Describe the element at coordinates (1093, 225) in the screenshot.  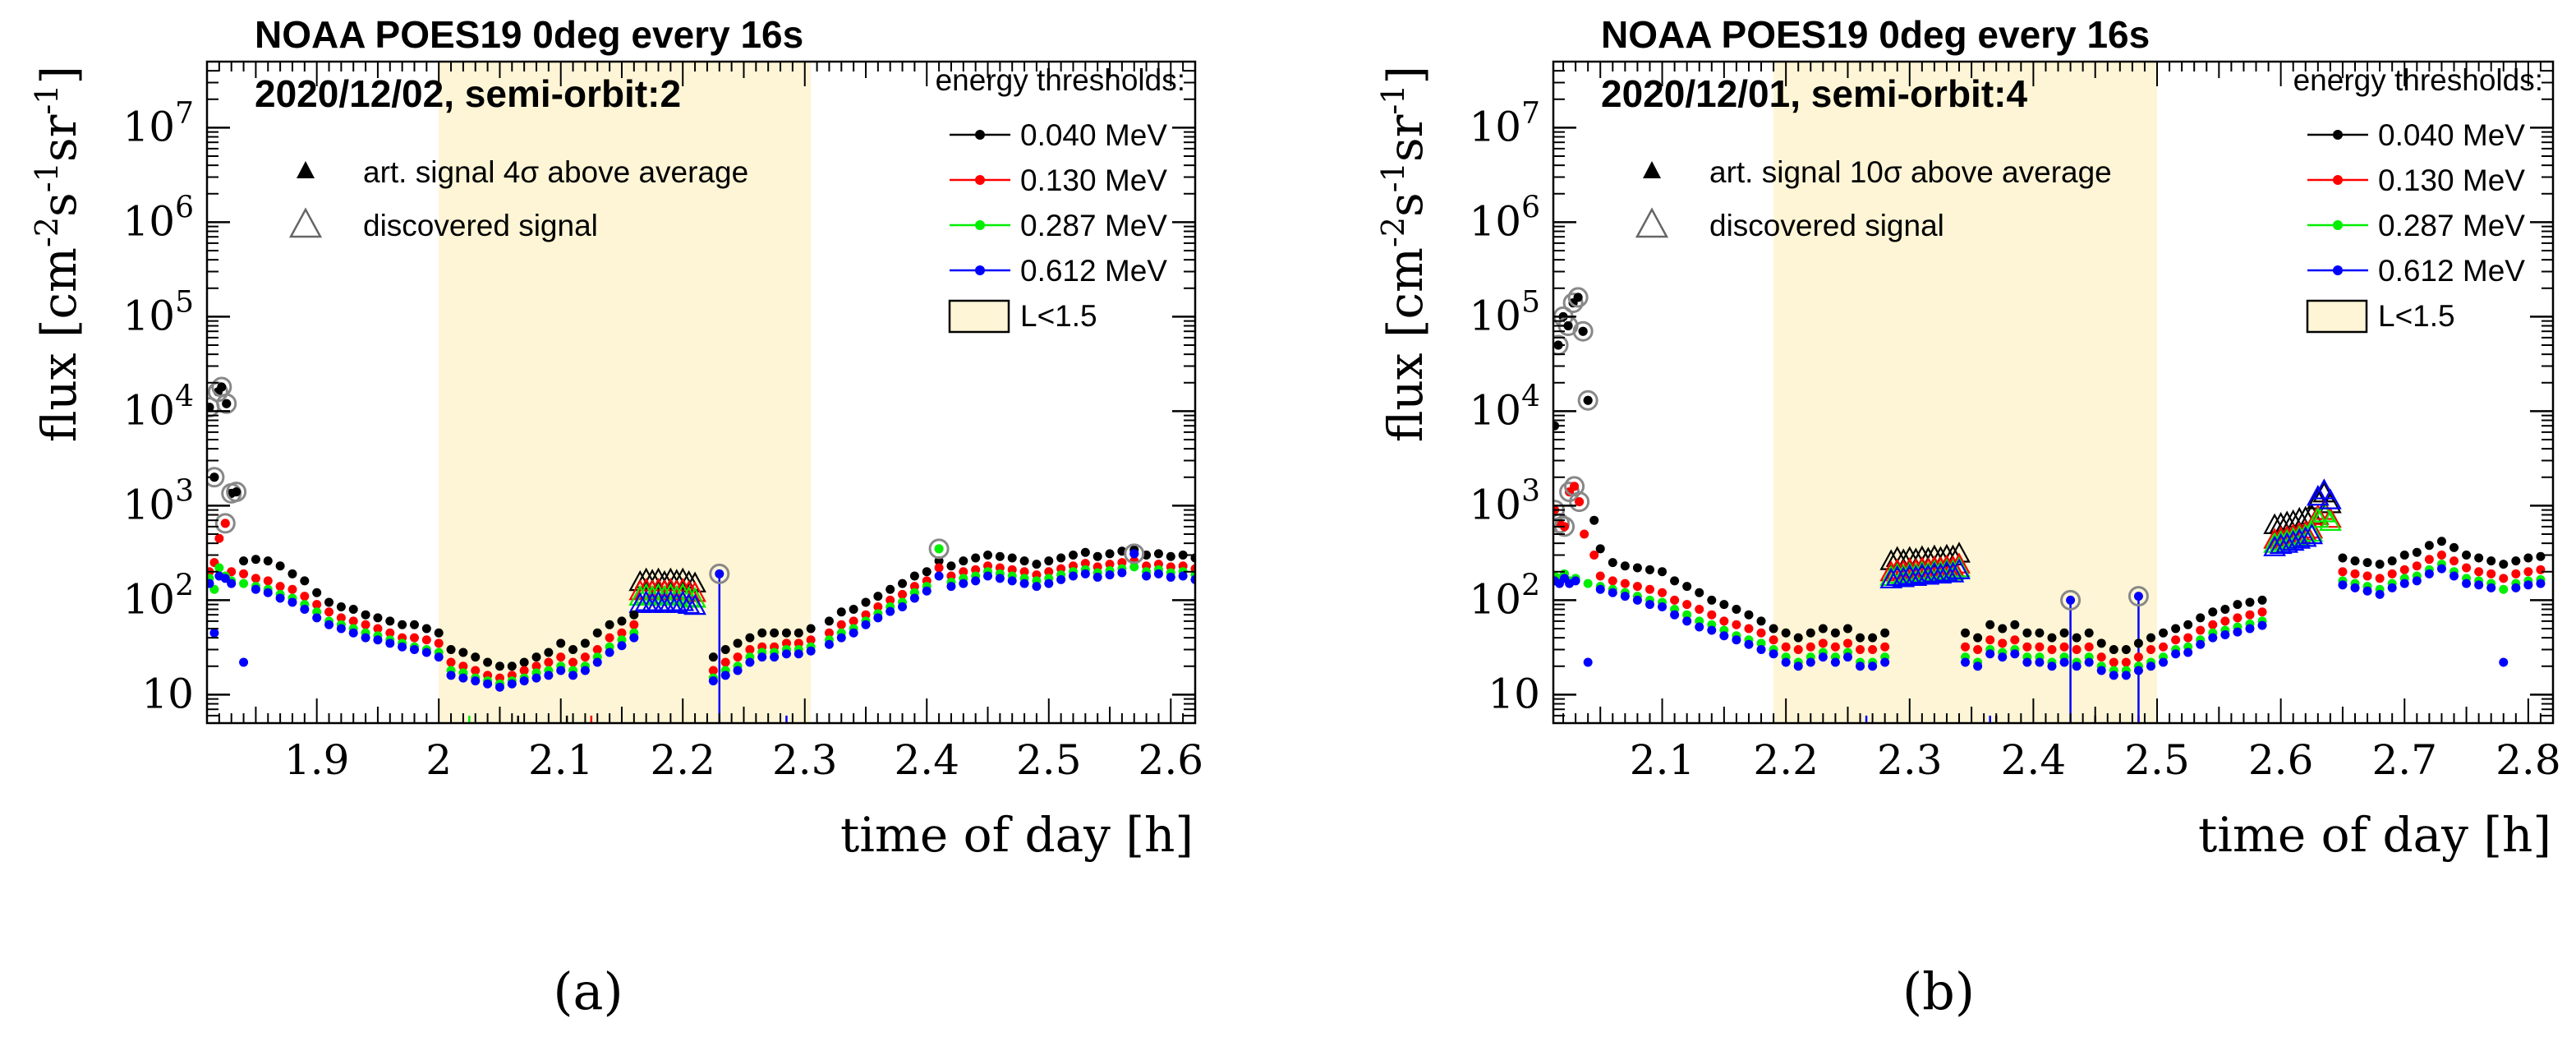
I see `legend-entry: 0.287 MeV` at that location.